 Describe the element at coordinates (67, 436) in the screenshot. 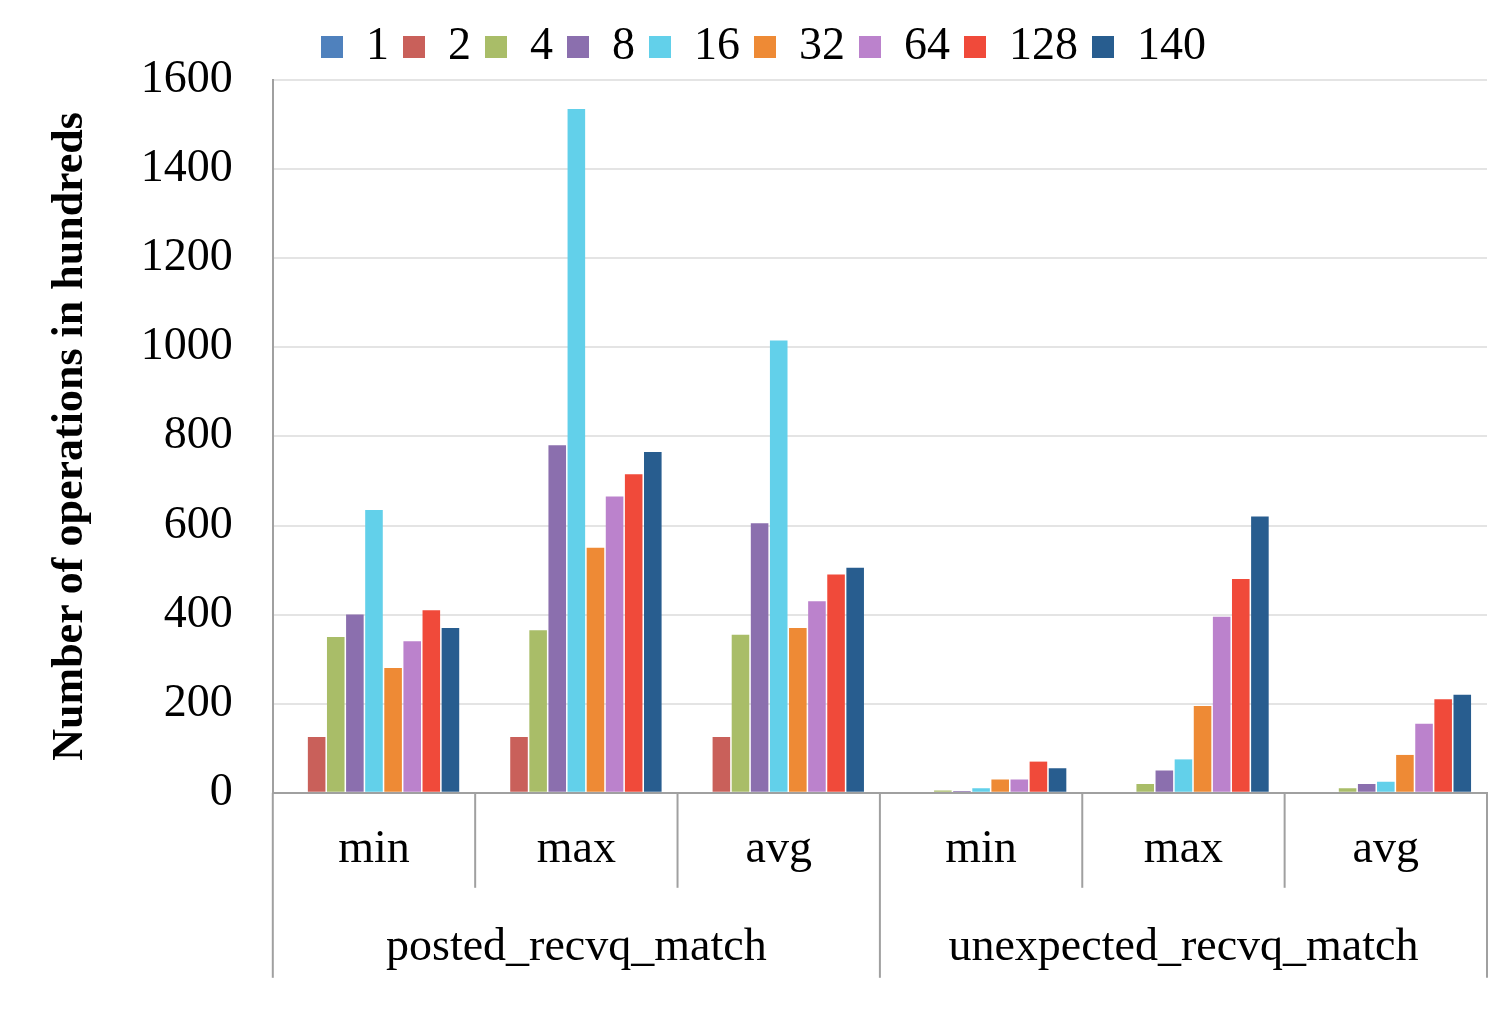

I see `y-axis-title: Number of operations in hundreds` at that location.